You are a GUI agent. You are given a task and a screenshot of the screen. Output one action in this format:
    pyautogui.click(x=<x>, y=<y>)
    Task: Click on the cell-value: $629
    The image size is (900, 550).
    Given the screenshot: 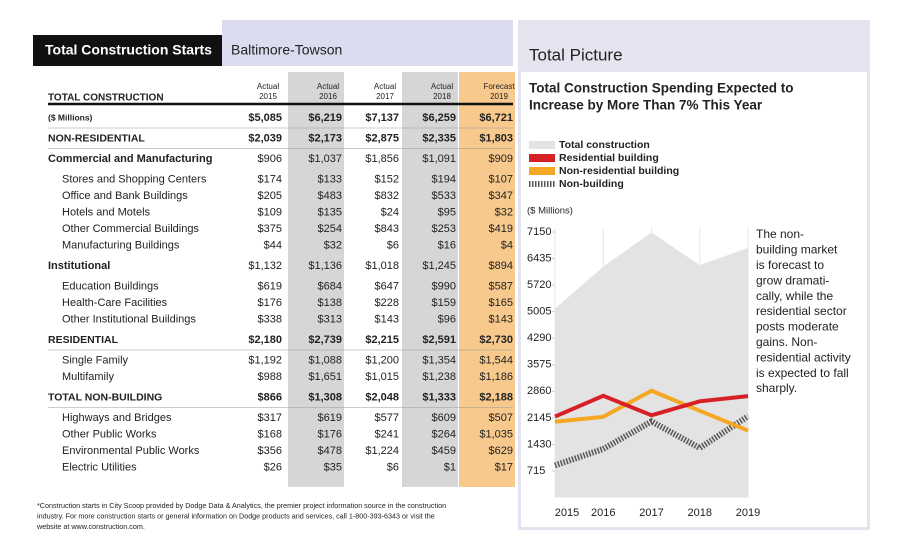 What is the action you would take?
    pyautogui.click(x=501, y=451)
    